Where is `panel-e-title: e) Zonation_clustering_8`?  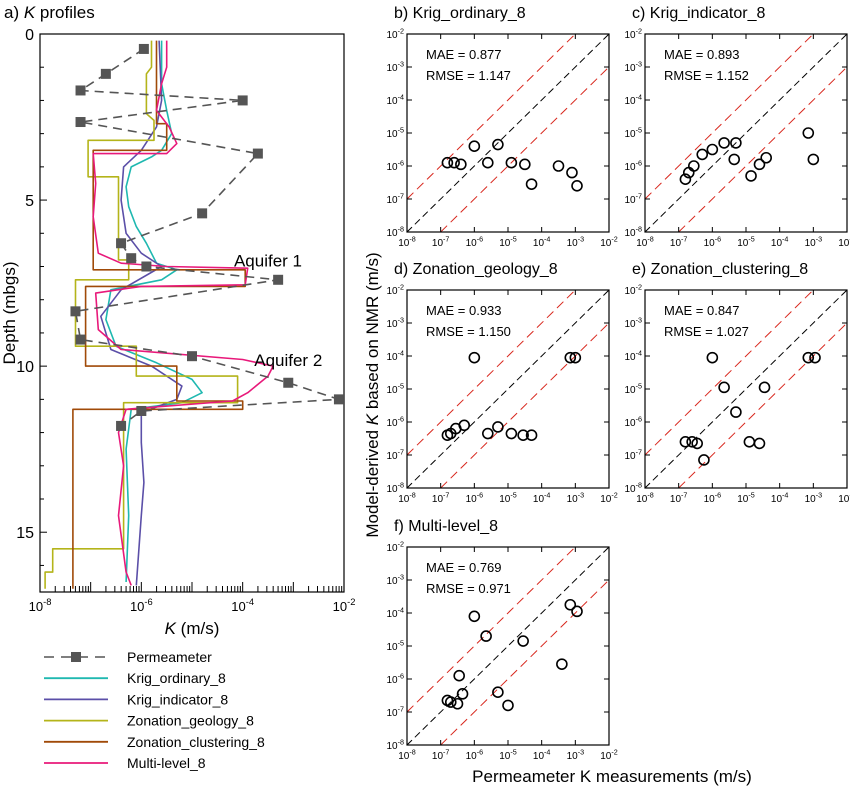 panel-e-title: e) Zonation_clustering_8 is located at coordinates (720, 269).